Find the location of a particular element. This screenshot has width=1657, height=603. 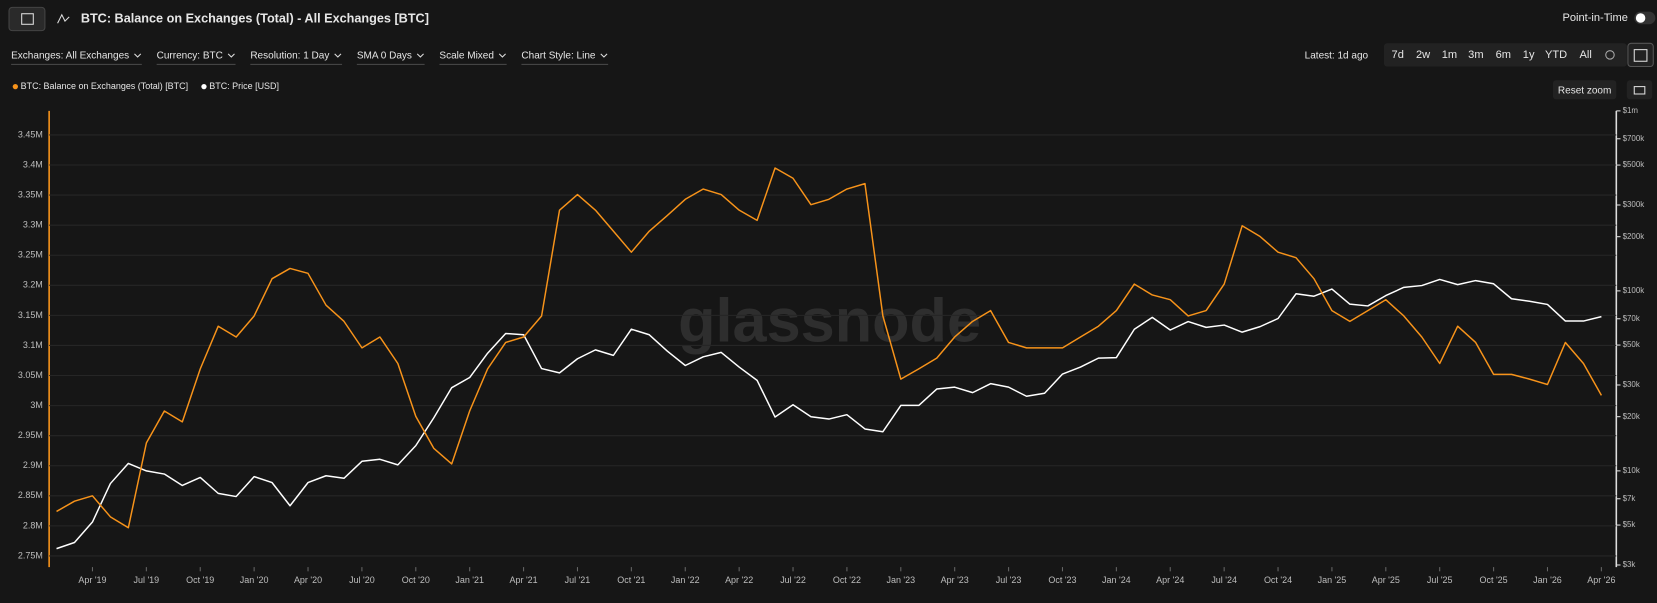

range-button: 6m is located at coordinates (1503, 55).